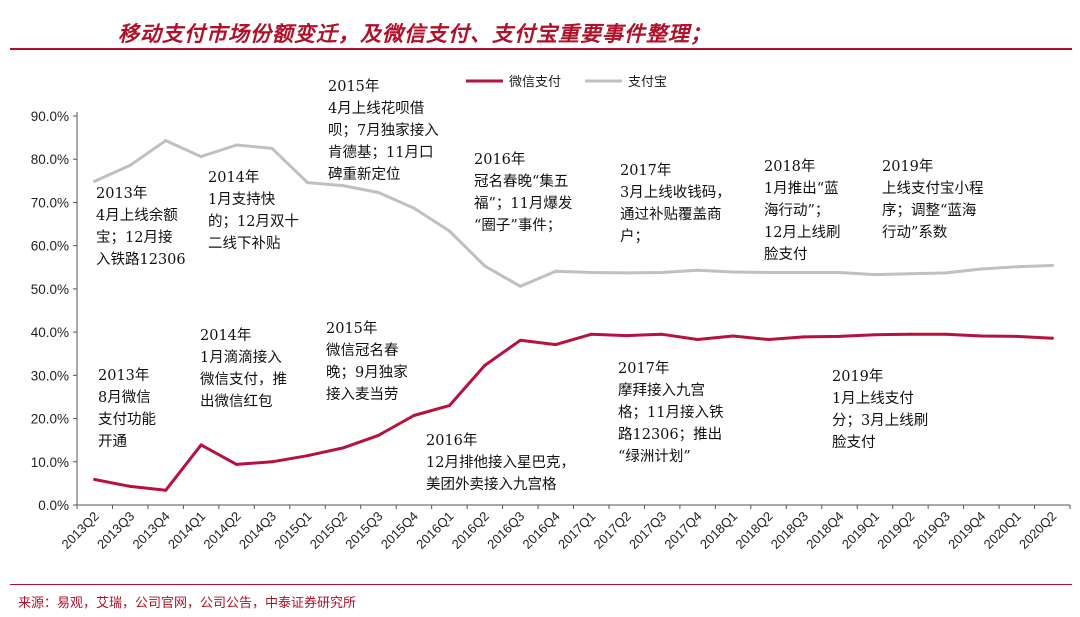 This screenshot has width=1080, height=617. I want to click on title-divider, so click(541, 49).